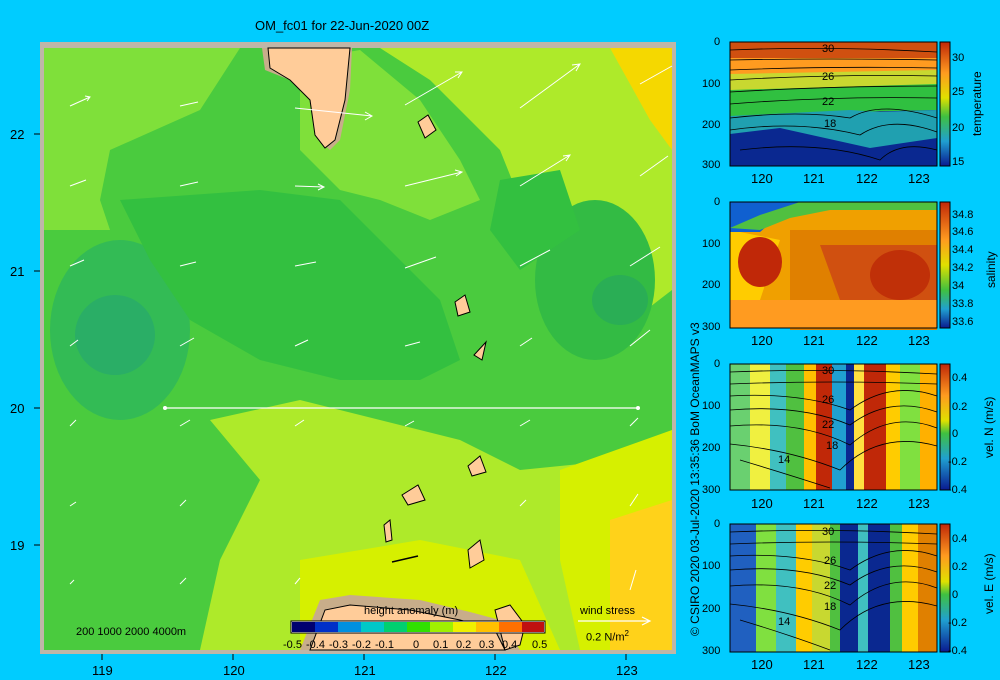 Image resolution: width=1000 pixels, height=680 pixels. Describe the element at coordinates (405, 559) in the screenshot. I see `island-sliver` at that location.